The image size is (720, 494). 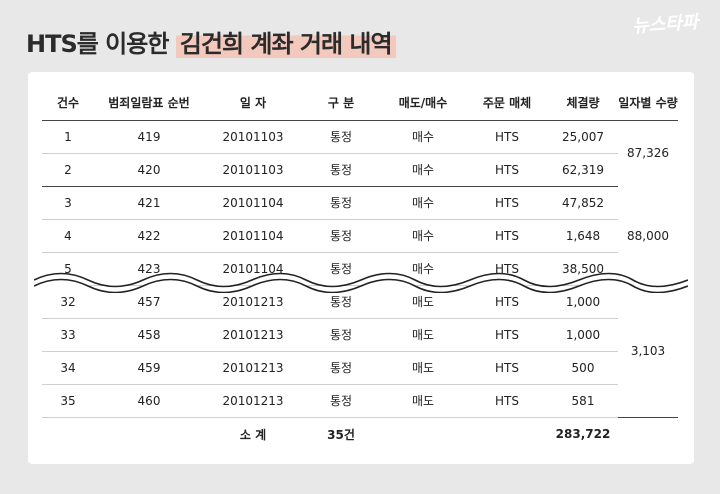 I want to click on table-row: 4 422 20101104 통정 매수 HTS 1,648, so click(x=360, y=236).